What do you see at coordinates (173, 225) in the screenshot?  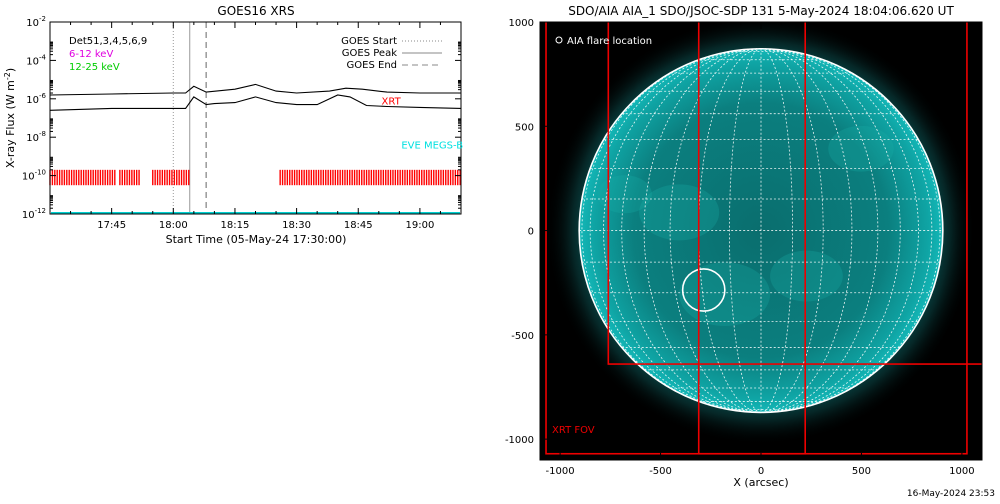 I see `x-tick-label: 18:00` at bounding box center [173, 225].